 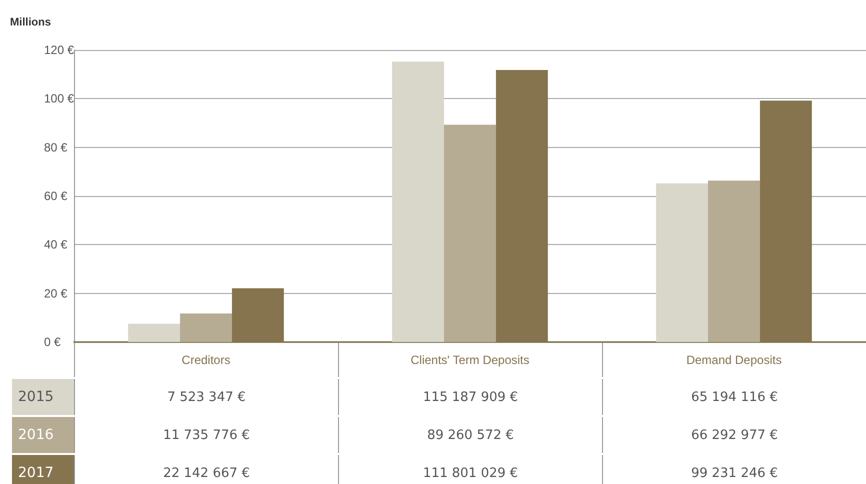 What do you see at coordinates (734, 469) in the screenshot?
I see `text: 99 231 246 €` at bounding box center [734, 469].